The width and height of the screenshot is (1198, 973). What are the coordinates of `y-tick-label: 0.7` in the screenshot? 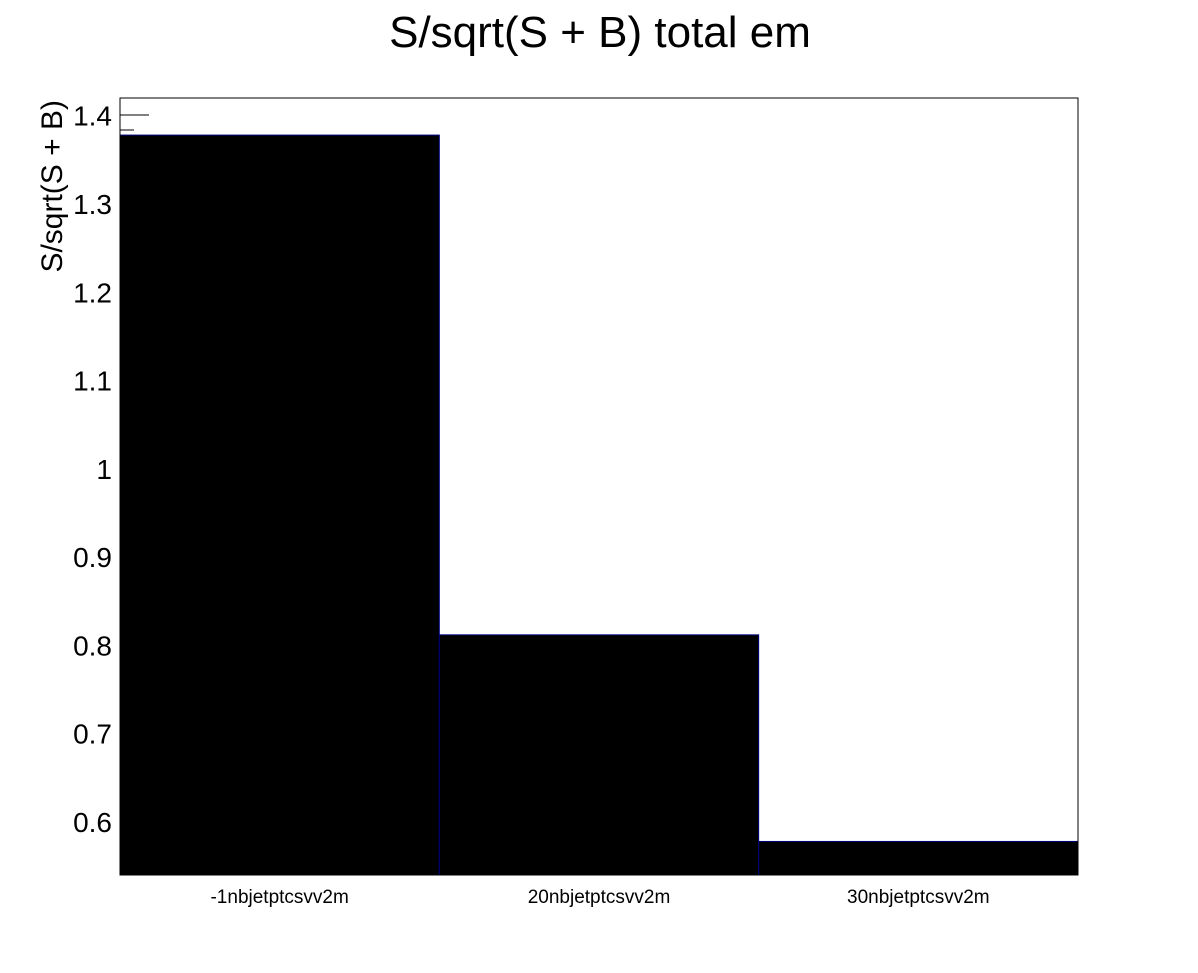 It's located at (92, 734).